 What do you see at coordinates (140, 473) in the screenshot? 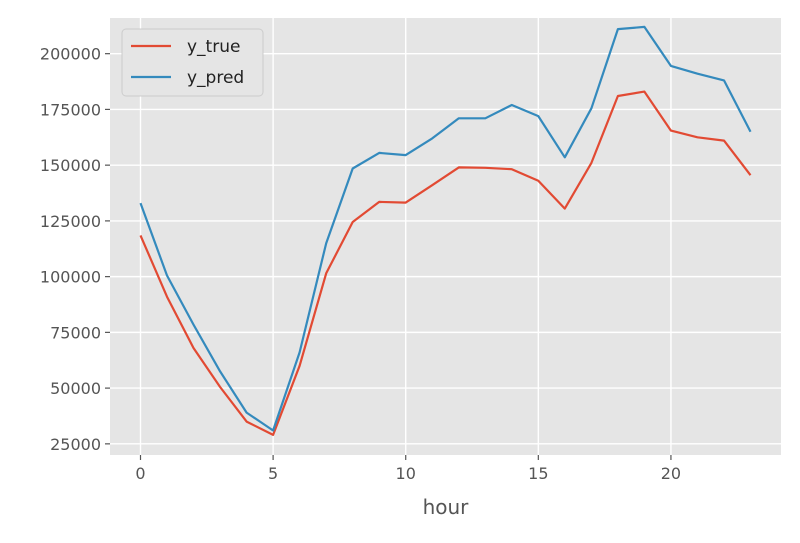
I see `x-tick-label: 0` at bounding box center [140, 473].